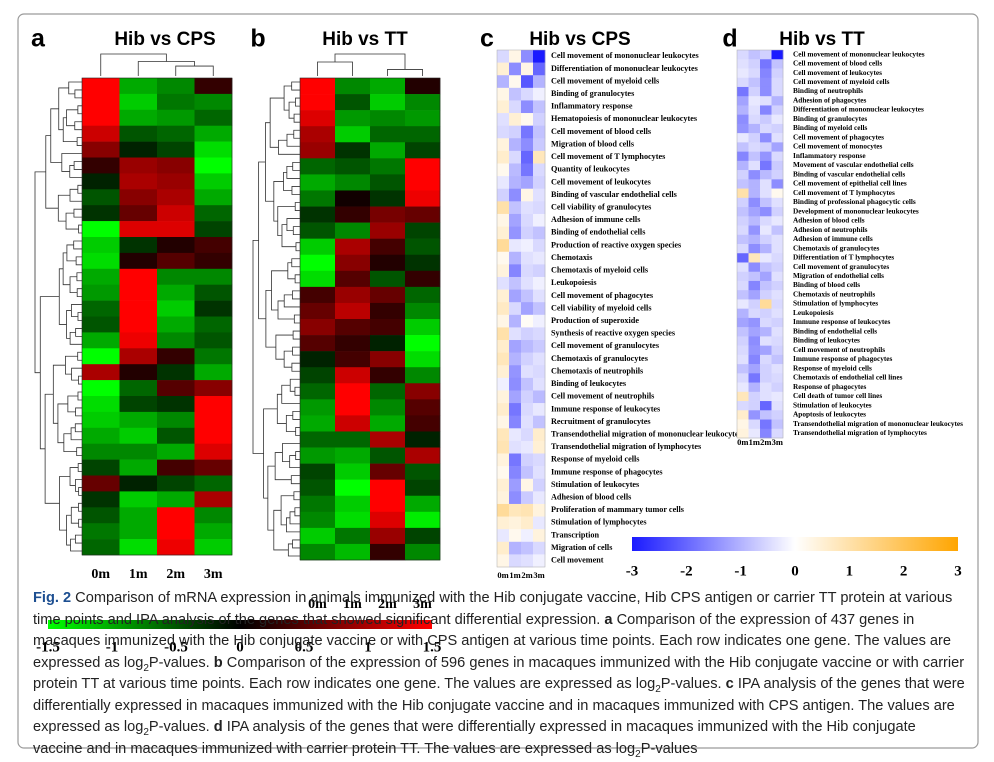  Describe the element at coordinates (833, 238) in the screenshot. I see `row-label: Adhesion of immune cells` at that location.